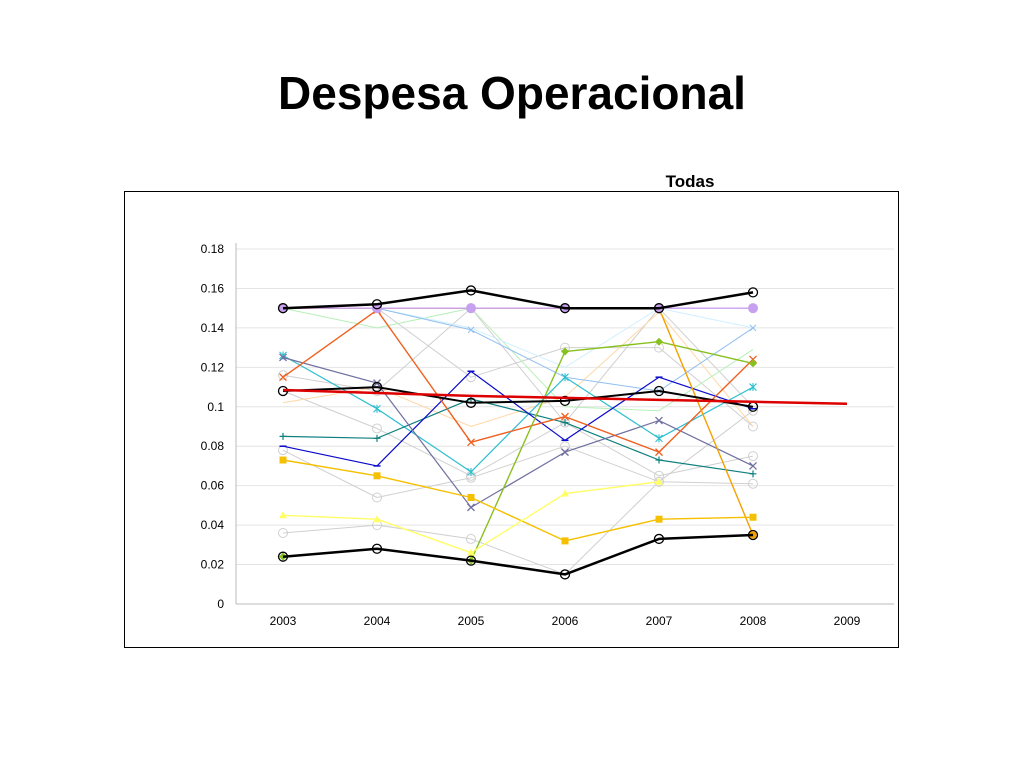 Image resolution: width=1024 pixels, height=768 pixels. What do you see at coordinates (753, 621) in the screenshot?
I see `x-tick-label: 2008` at bounding box center [753, 621].